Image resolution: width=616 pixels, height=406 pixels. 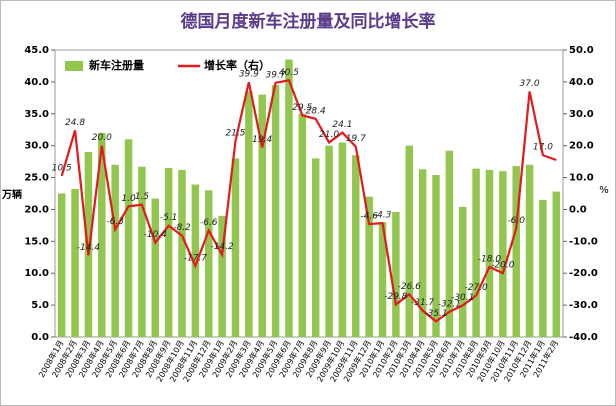 I want to click on value-label: -31.7, so click(x=423, y=303).